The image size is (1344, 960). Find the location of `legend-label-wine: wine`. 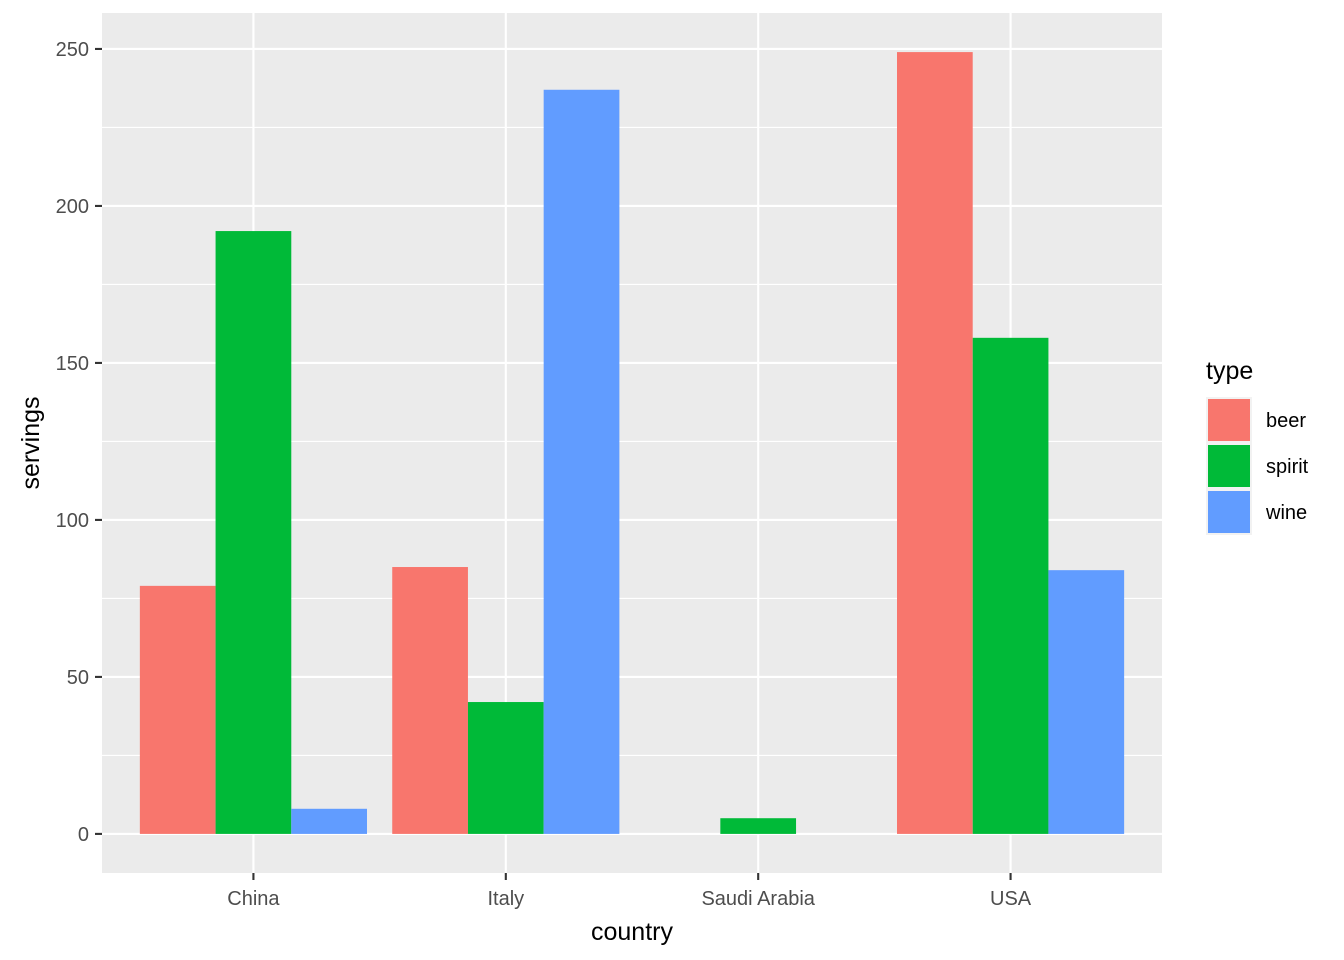

legend-label-wine: wine is located at coordinates (1286, 513).